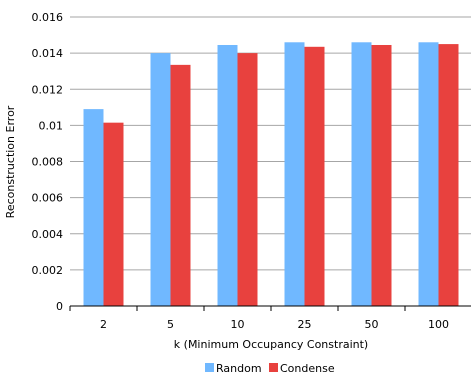 This screenshot has width=471, height=372. What do you see at coordinates (209, 367) in the screenshot?
I see `legend-swatch-random` at bounding box center [209, 367].